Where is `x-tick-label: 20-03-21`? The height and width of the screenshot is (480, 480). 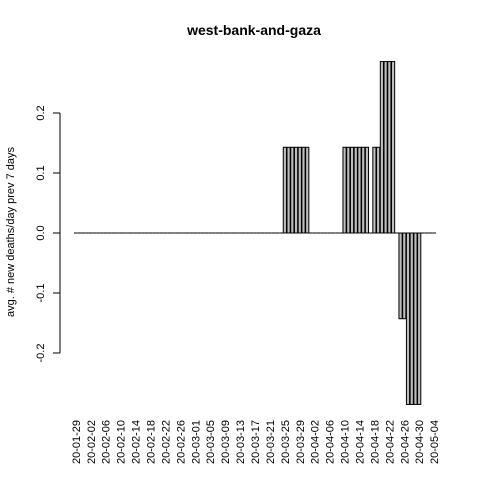
x-tick-label: 20-03-21 is located at coordinates (271, 442).